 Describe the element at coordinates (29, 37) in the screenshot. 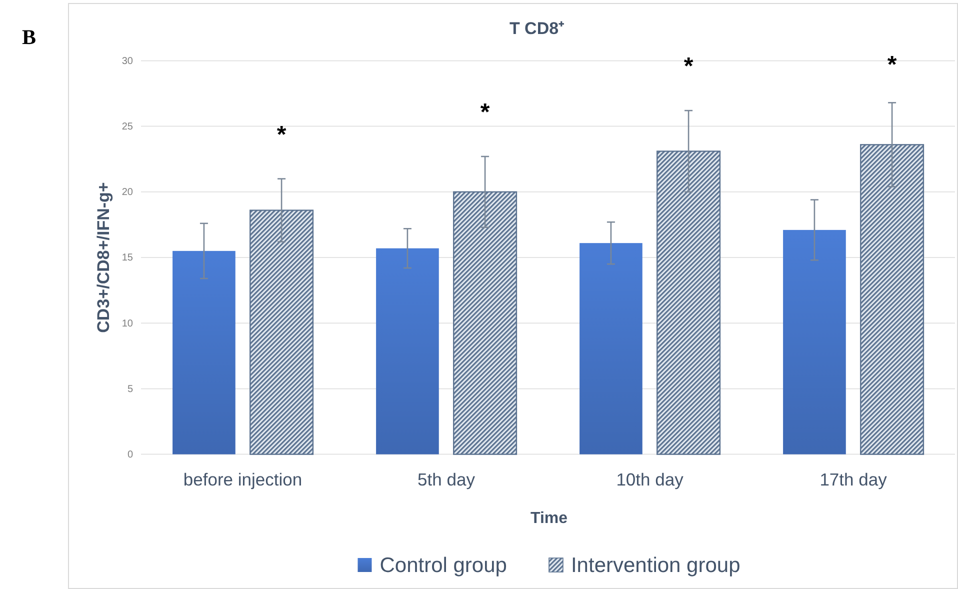

I see `text: B` at that location.